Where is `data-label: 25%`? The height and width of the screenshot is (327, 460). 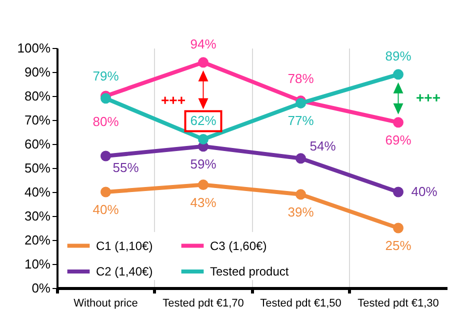
data-label: 25% is located at coordinates (398, 245).